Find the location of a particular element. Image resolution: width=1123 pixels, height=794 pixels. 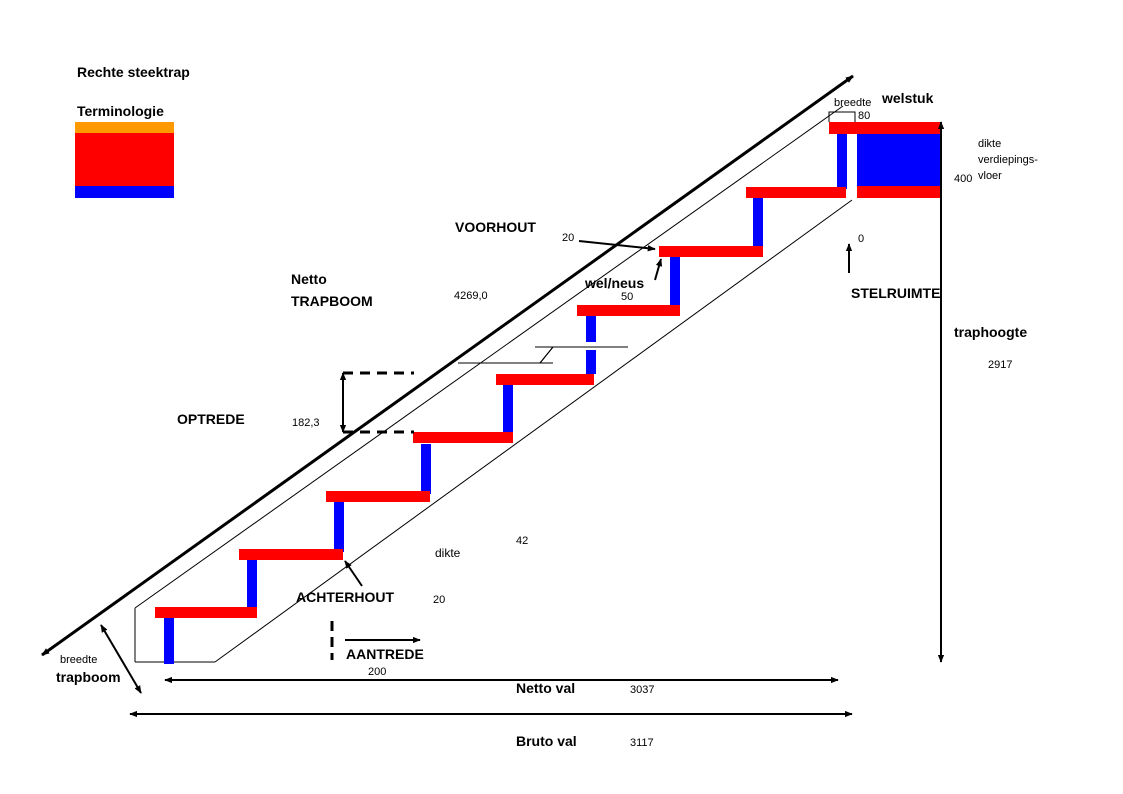

breedte-welstuk-label: breedte is located at coordinates (852, 103).